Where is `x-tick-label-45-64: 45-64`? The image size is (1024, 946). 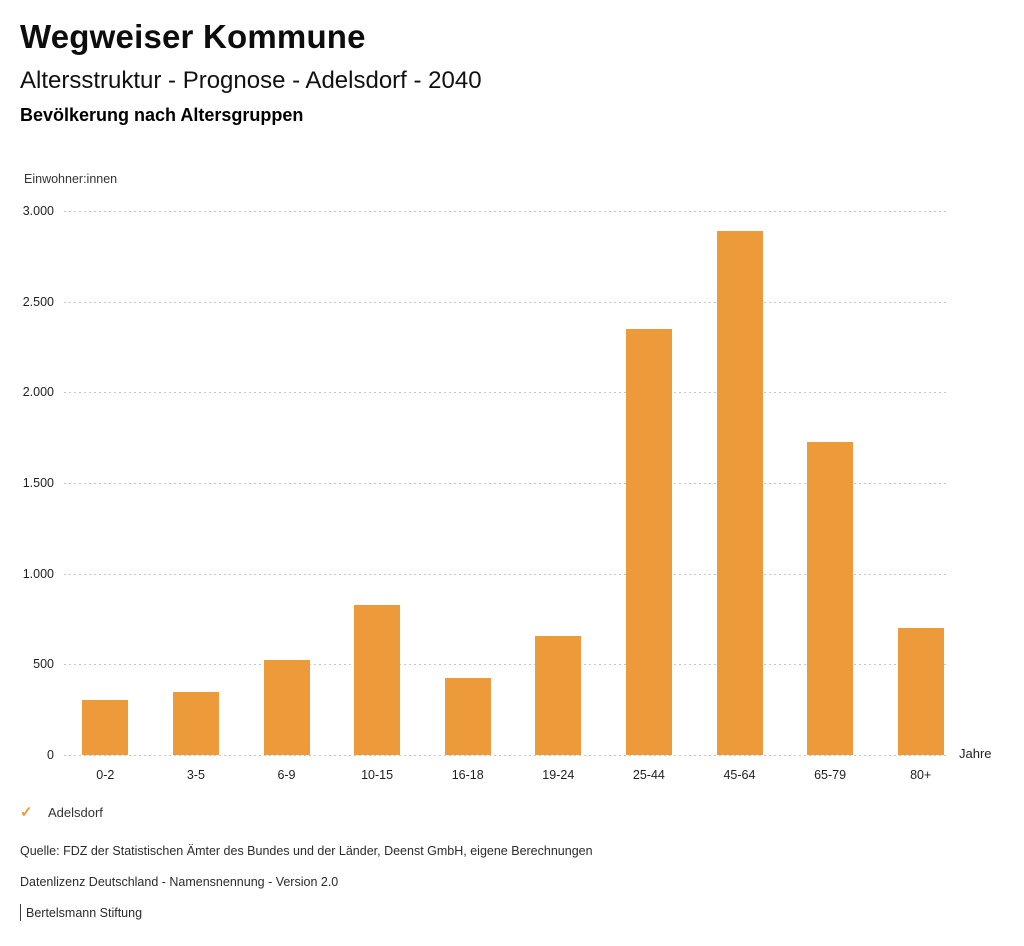 x-tick-label-45-64: 45-64 is located at coordinates (739, 775).